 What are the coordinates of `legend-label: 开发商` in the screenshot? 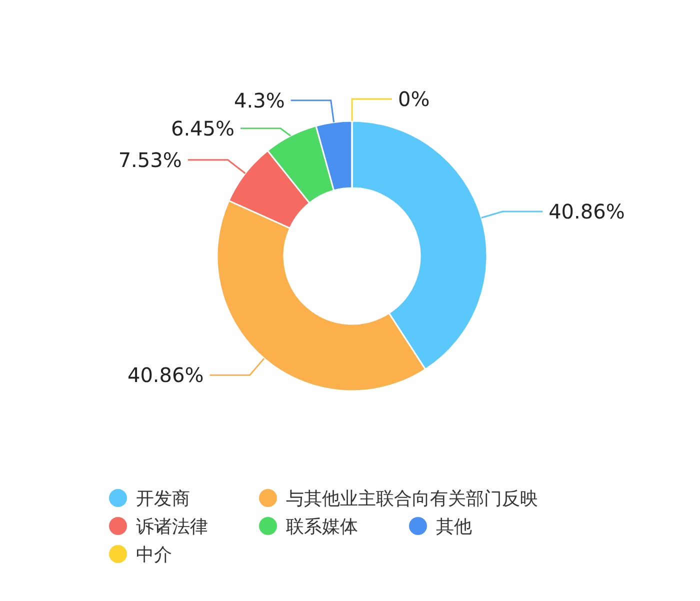 It's located at (163, 499).